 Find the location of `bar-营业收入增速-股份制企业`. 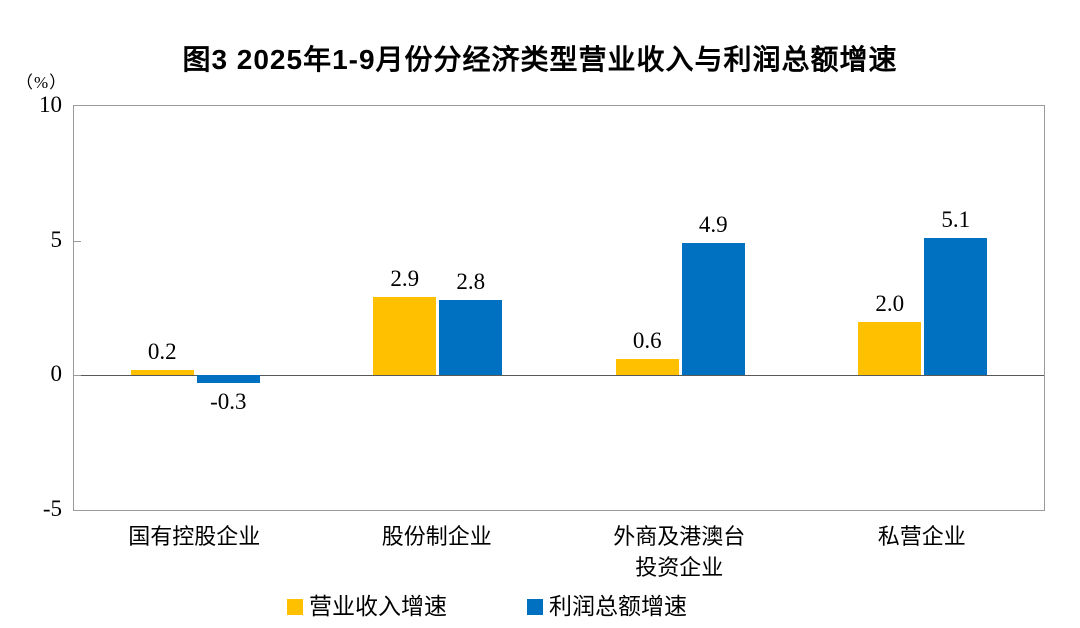

bar-营业收入增速-股份制企业 is located at coordinates (405, 336).